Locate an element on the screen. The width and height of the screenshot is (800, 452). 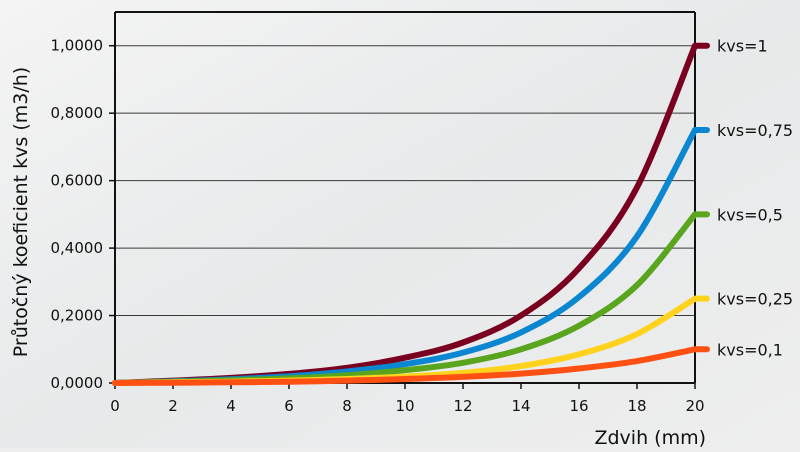
series-line is located at coordinates (405, 366).